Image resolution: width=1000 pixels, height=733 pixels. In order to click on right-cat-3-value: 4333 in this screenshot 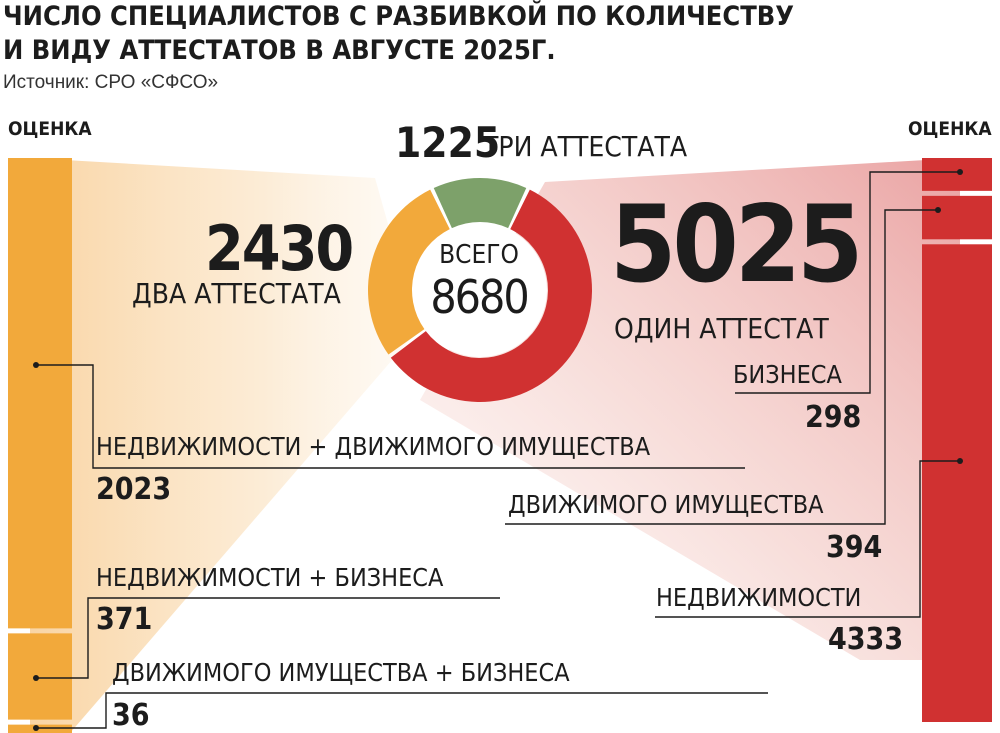, I will do `click(866, 639)`.